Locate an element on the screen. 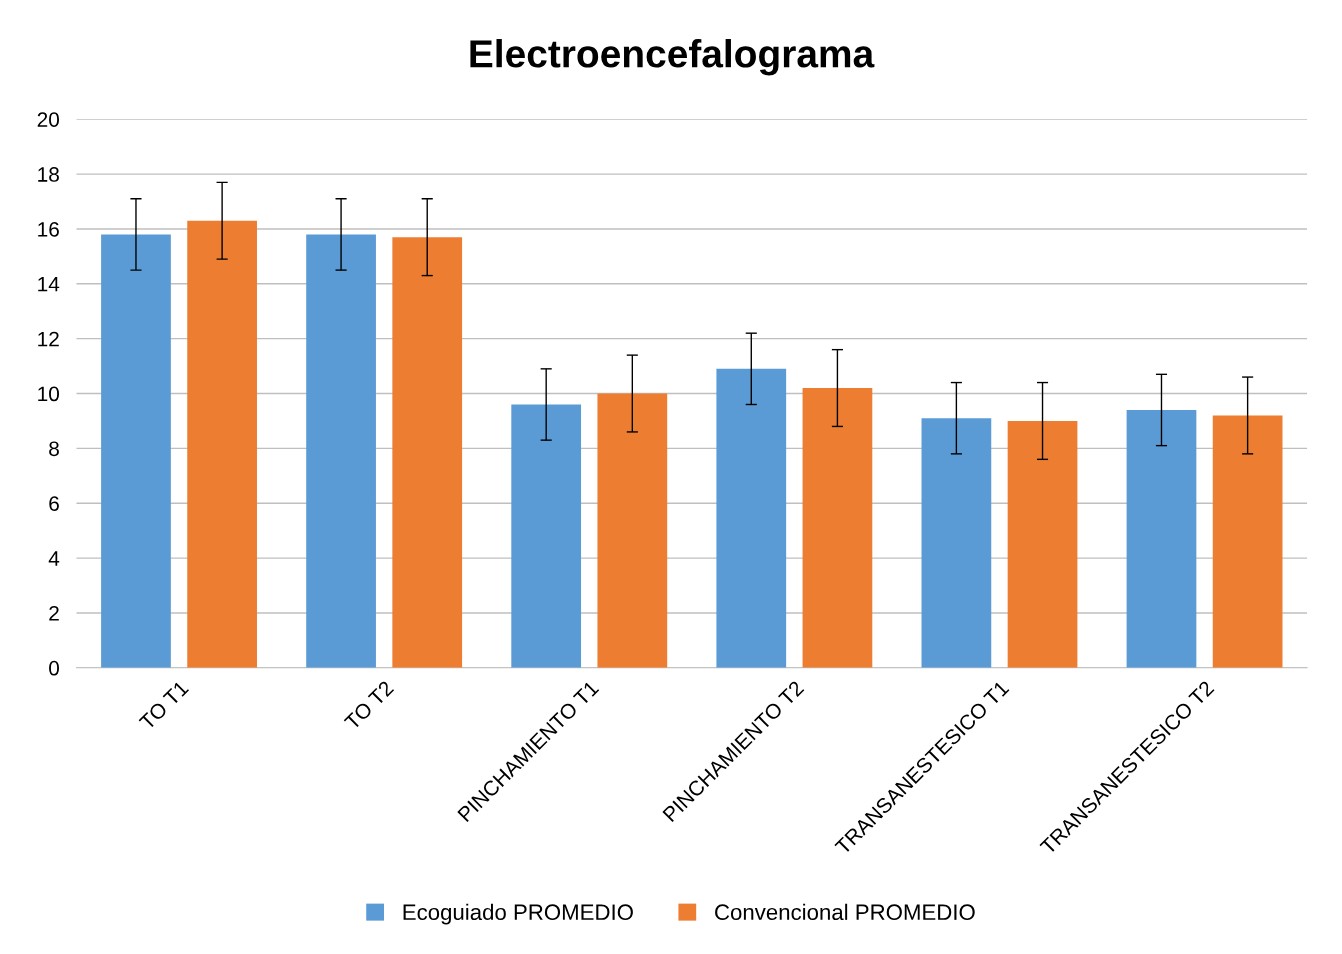  legend-label: Convencional PROMEDIO is located at coordinates (845, 912).